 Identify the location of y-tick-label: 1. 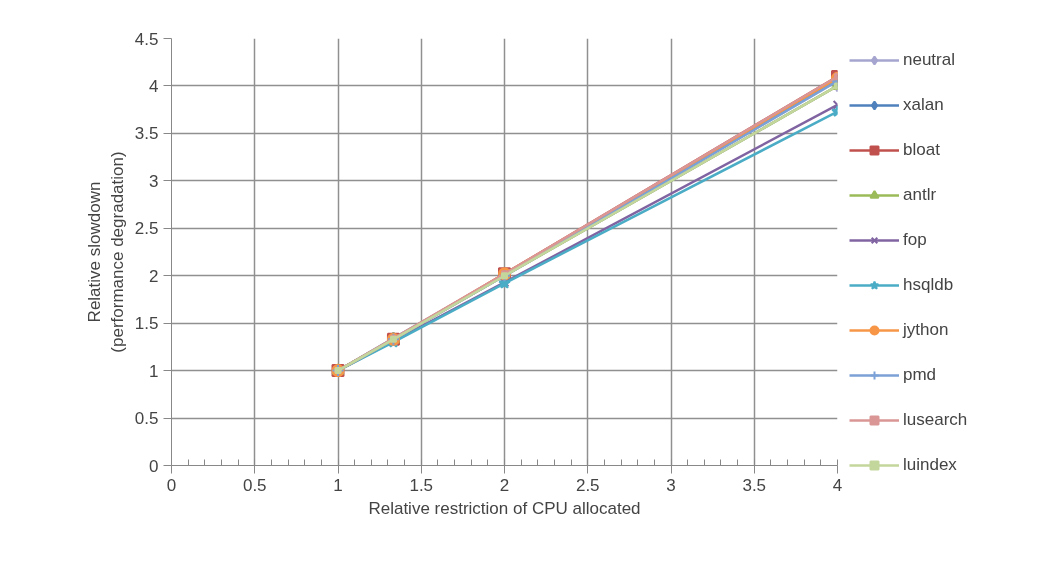
(154, 371).